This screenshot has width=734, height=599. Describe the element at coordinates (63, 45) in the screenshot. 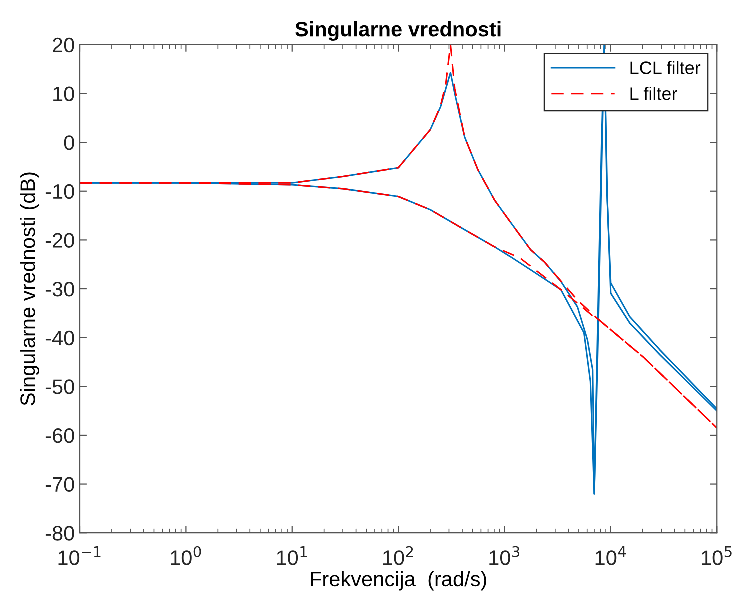

I see `y-tick-label: 20` at that location.